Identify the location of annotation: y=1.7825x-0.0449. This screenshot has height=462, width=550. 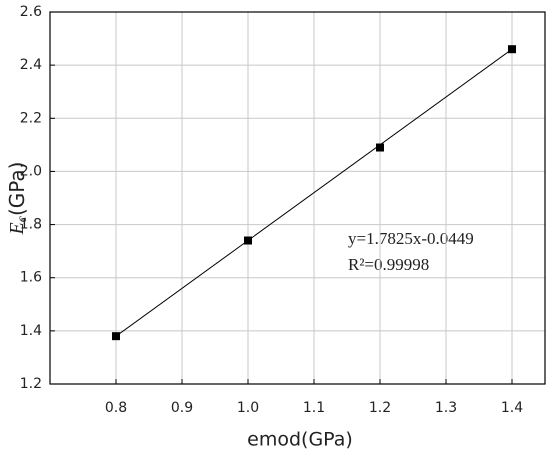
(411, 238).